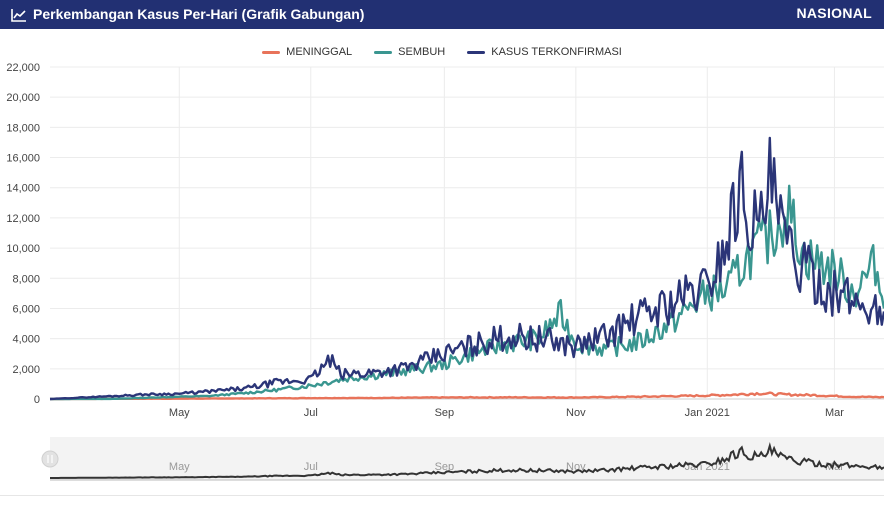  I want to click on chart-legend: MENINGGAL SEMBUH KASUS TERKONFIRMASI, so click(442, 52).